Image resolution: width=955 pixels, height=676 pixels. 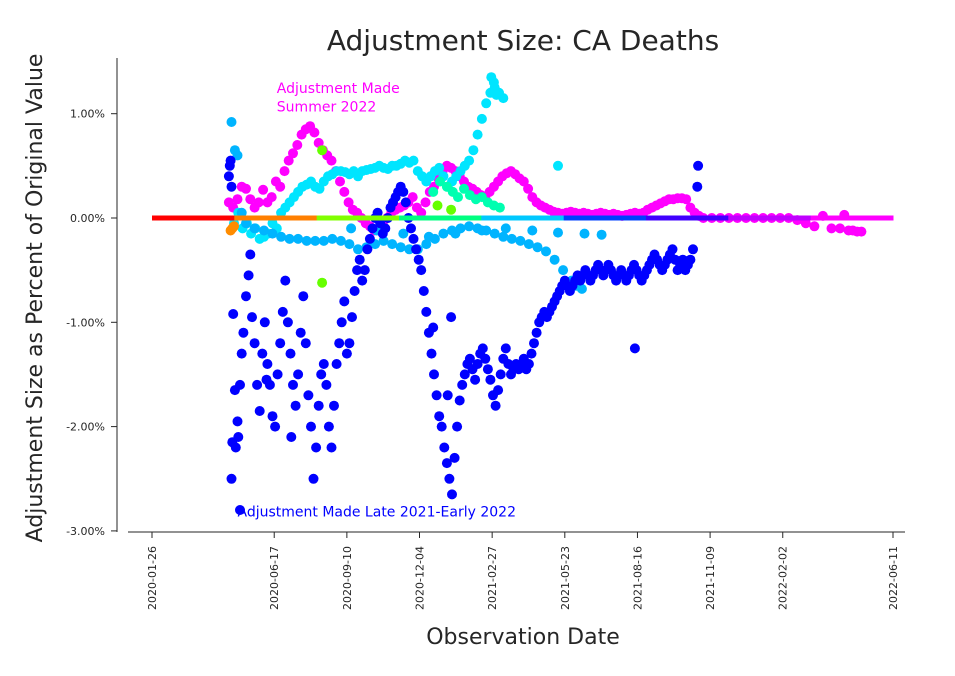 What do you see at coordinates (85, 427) in the screenshot?
I see `y-tick-label: -2.00%` at bounding box center [85, 427].